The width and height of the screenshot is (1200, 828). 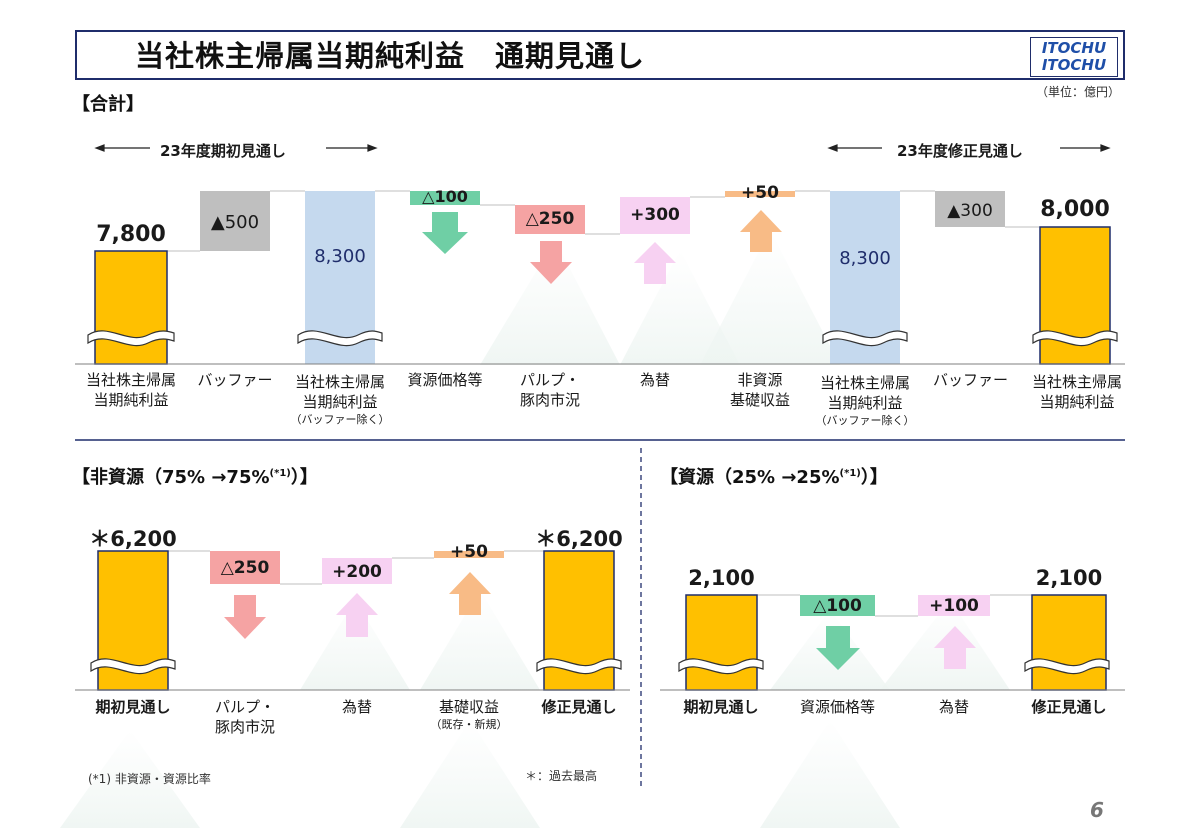 I want to click on title-frame, so click(x=600, y=55).